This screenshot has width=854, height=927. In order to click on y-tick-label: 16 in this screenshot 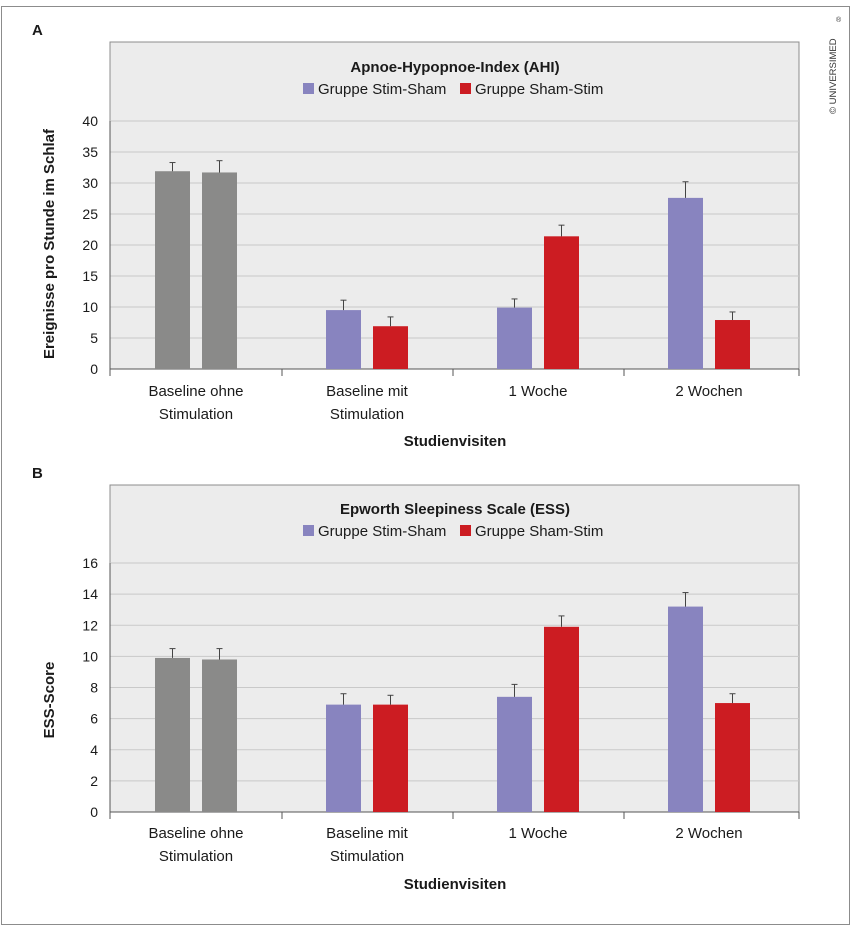, I will do `click(90, 563)`.